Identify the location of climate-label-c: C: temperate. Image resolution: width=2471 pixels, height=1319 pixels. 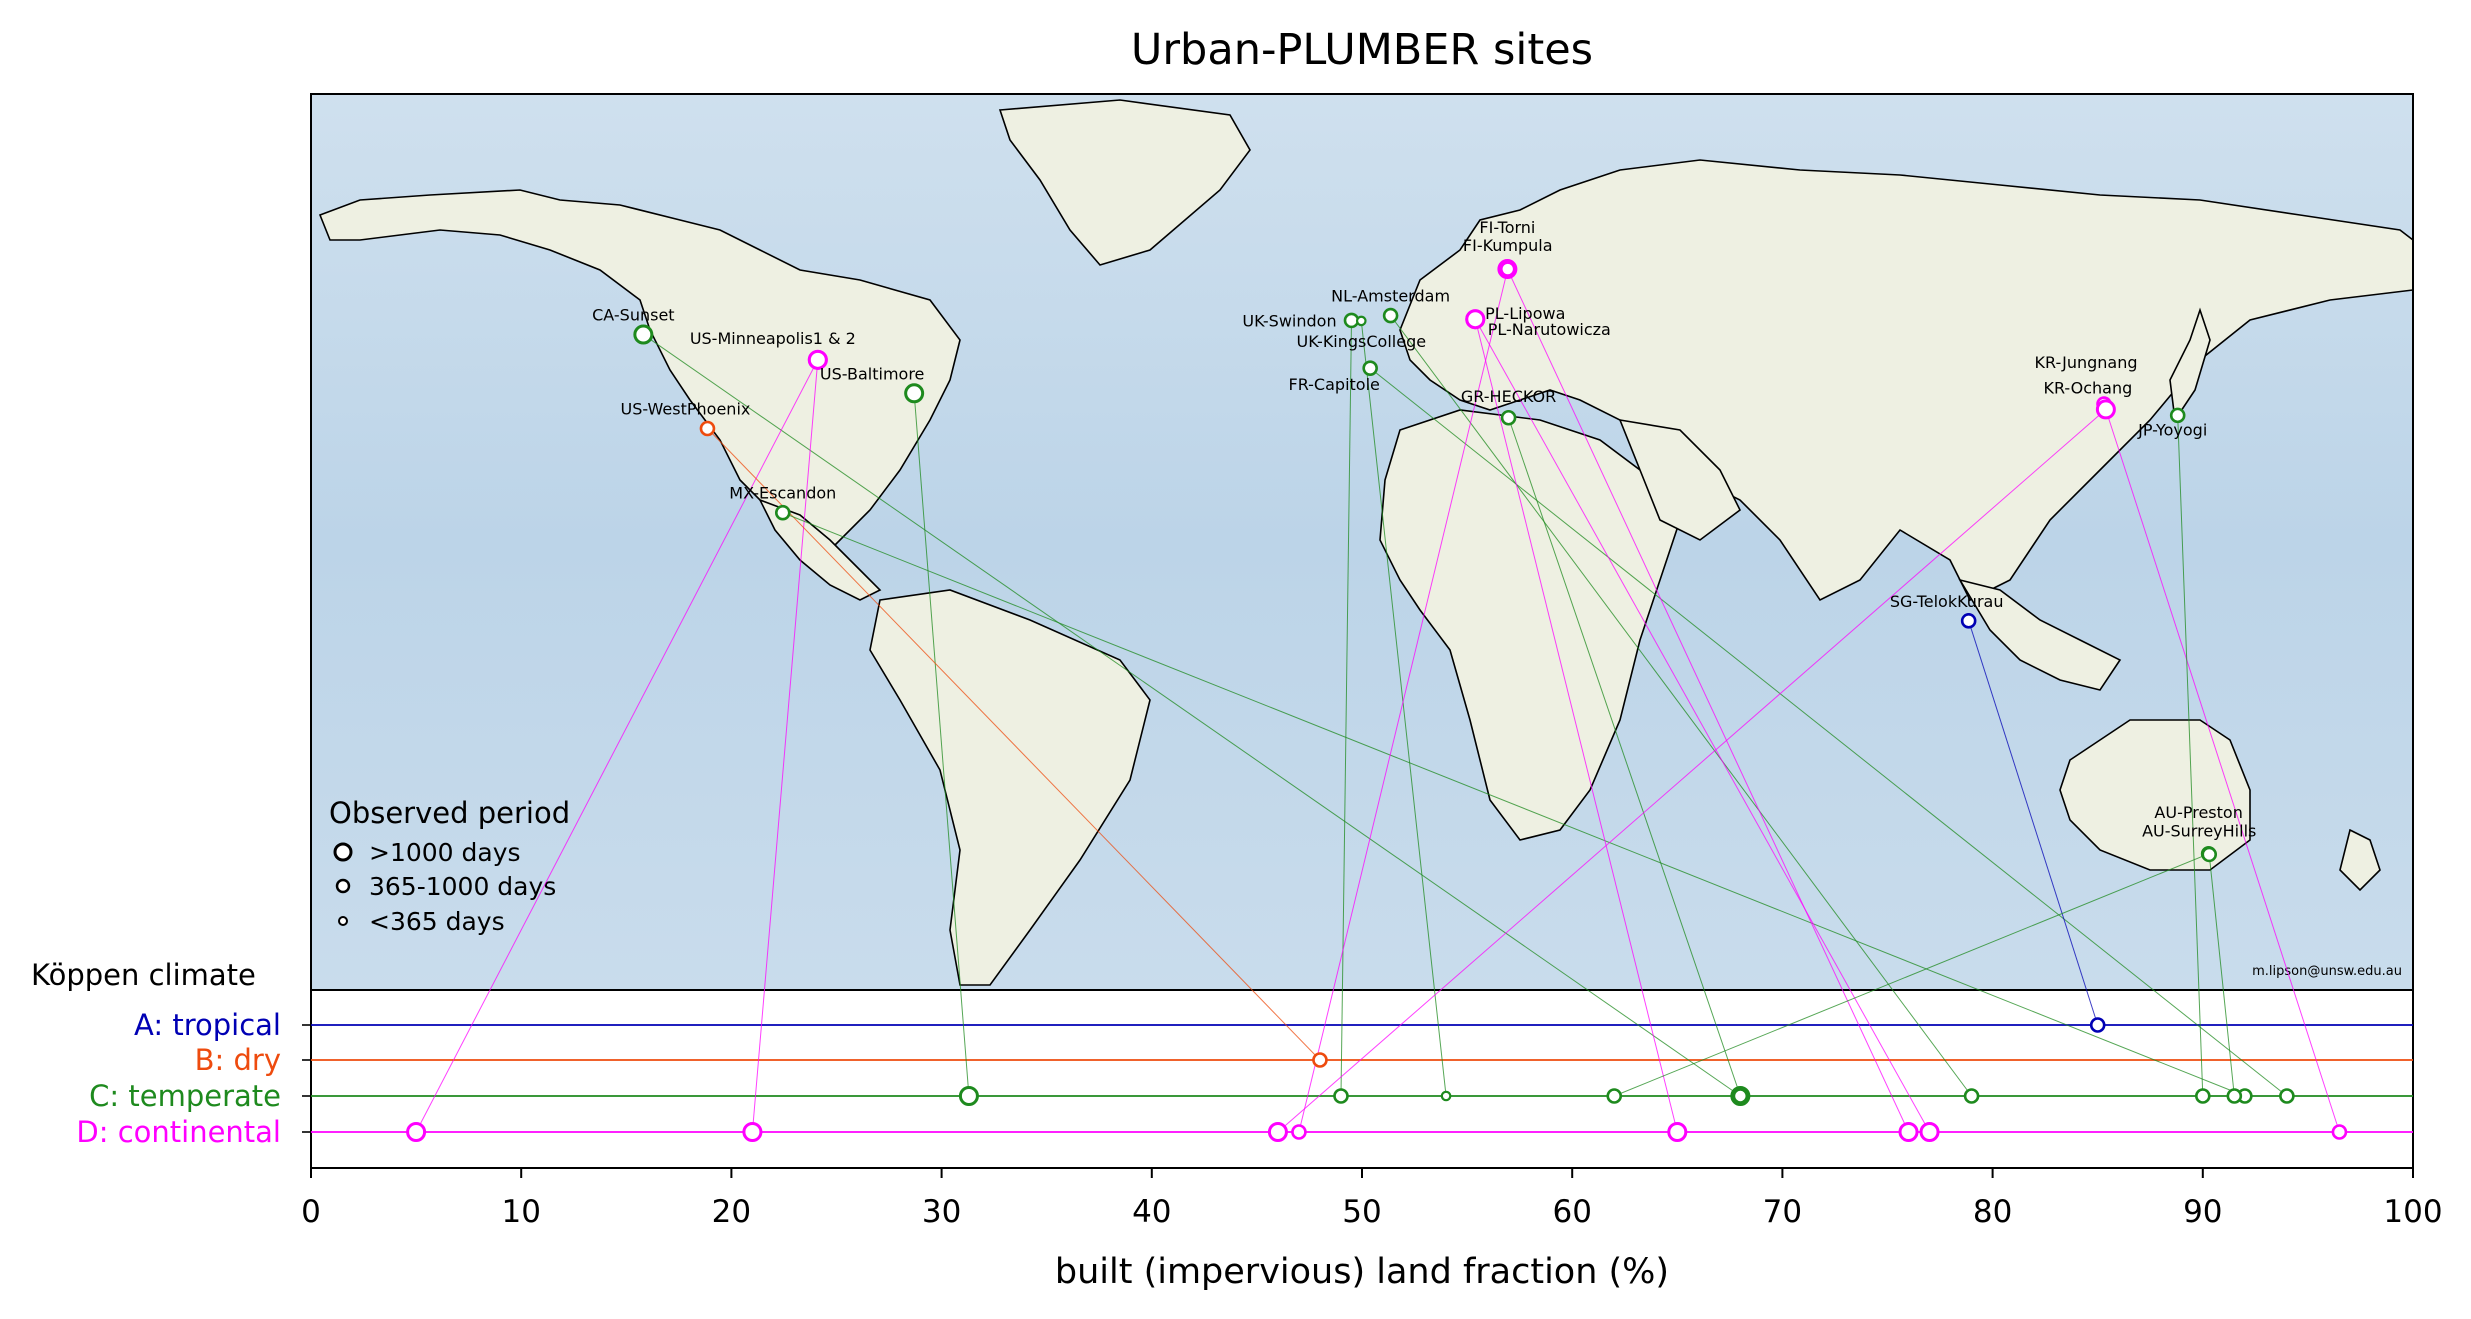
(185, 1096).